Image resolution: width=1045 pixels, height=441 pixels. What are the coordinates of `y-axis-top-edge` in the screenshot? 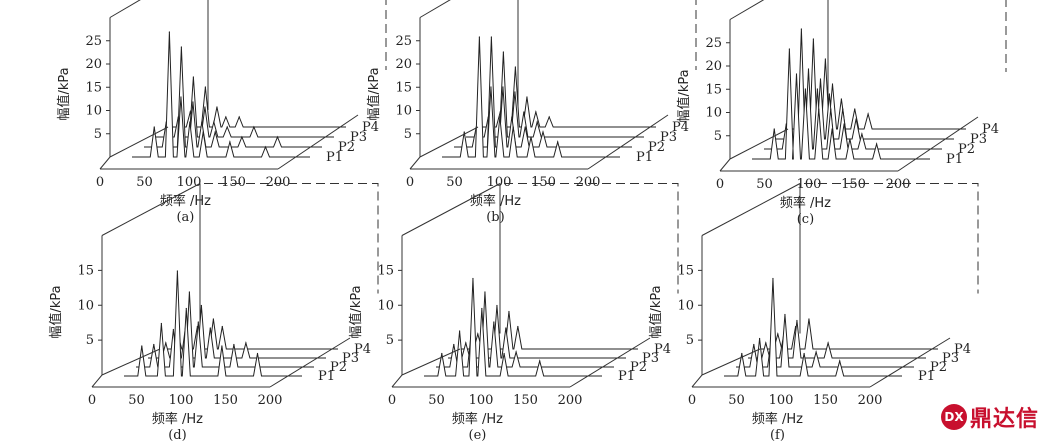 It's located at (751, 209).